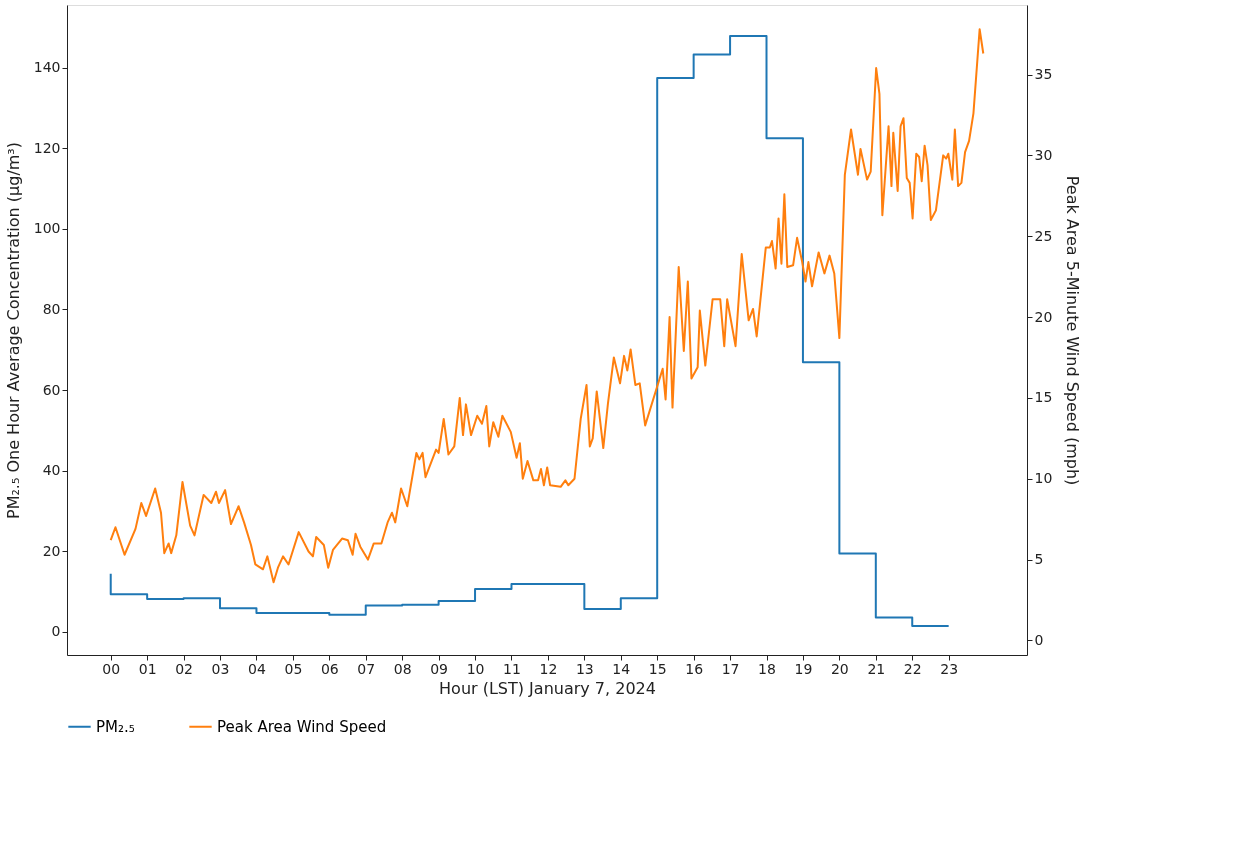 The height and width of the screenshot is (862, 1249). Describe the element at coordinates (1043, 397) in the screenshot. I see `y2-tick-label: 15` at that location.